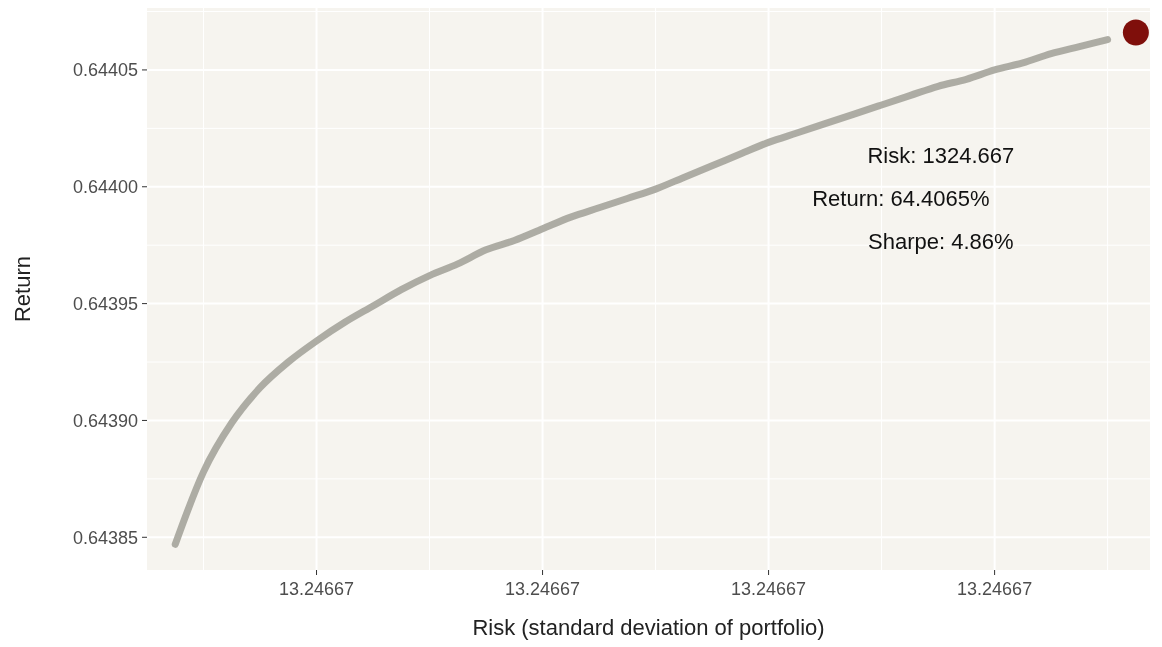 This screenshot has width=1162, height=647. Describe the element at coordinates (941, 155) in the screenshot. I see `annotation: Risk: 1324.667` at that location.